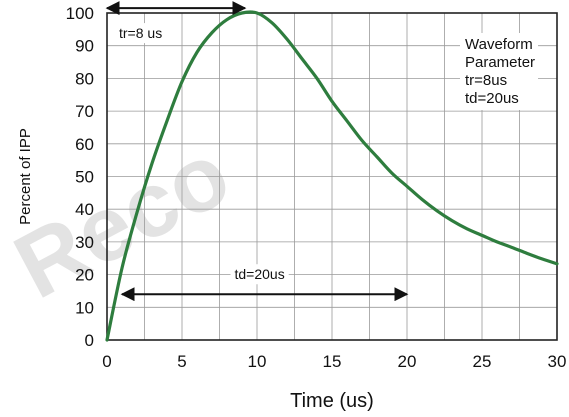 Image resolution: width=569 pixels, height=417 pixels. I want to click on x-tick-label: 0, so click(106, 361).